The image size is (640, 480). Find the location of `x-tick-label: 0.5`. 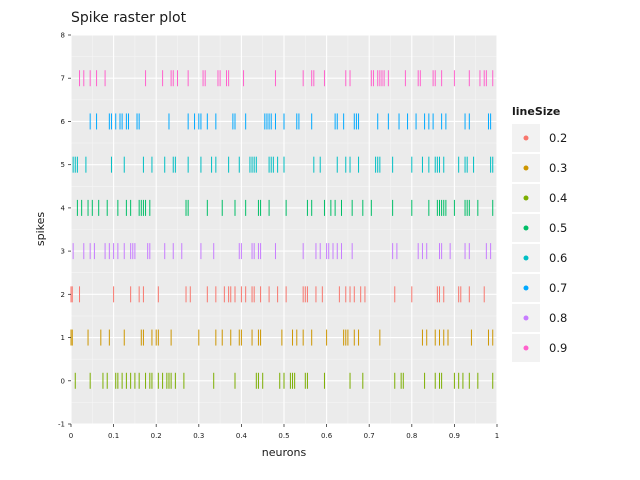

x-tick-label: 0.5 is located at coordinates (283, 436).